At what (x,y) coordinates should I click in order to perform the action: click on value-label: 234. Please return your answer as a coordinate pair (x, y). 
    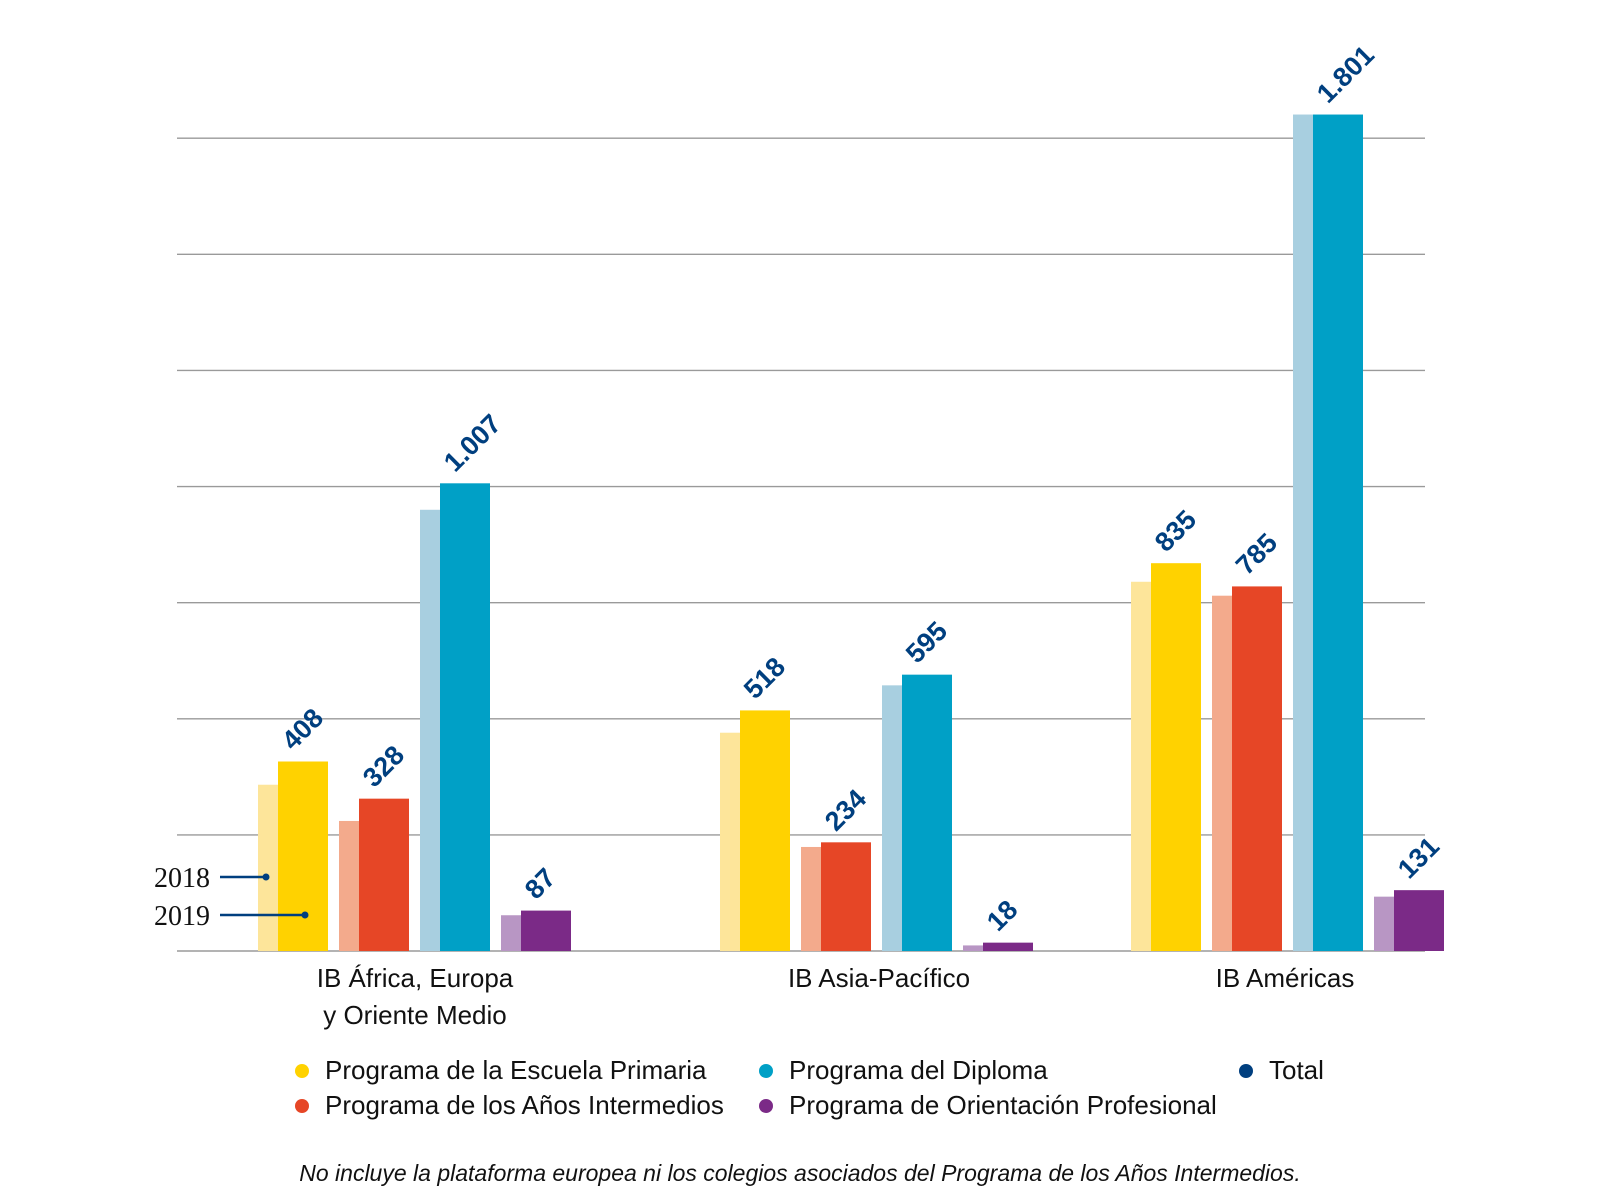
    Looking at the image, I should click on (845, 809).